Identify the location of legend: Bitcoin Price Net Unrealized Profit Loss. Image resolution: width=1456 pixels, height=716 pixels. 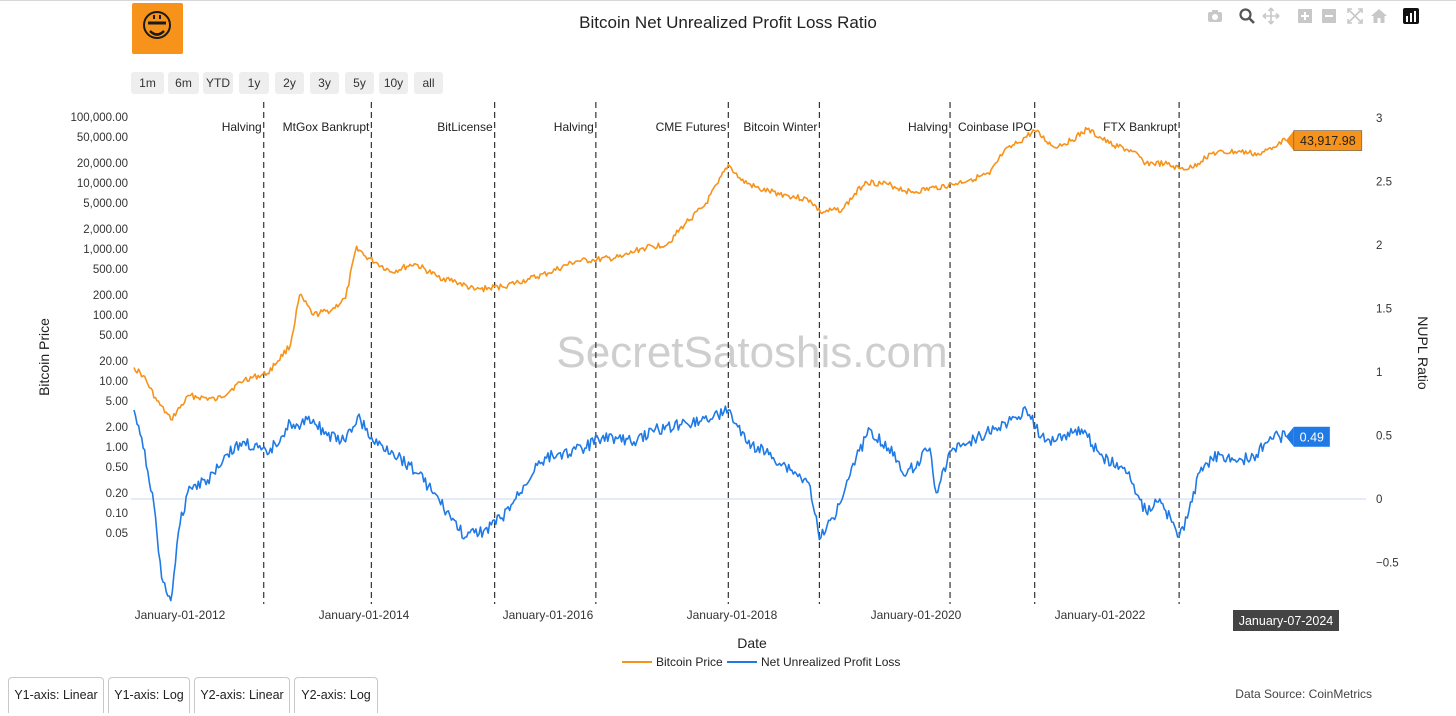
(761, 662).